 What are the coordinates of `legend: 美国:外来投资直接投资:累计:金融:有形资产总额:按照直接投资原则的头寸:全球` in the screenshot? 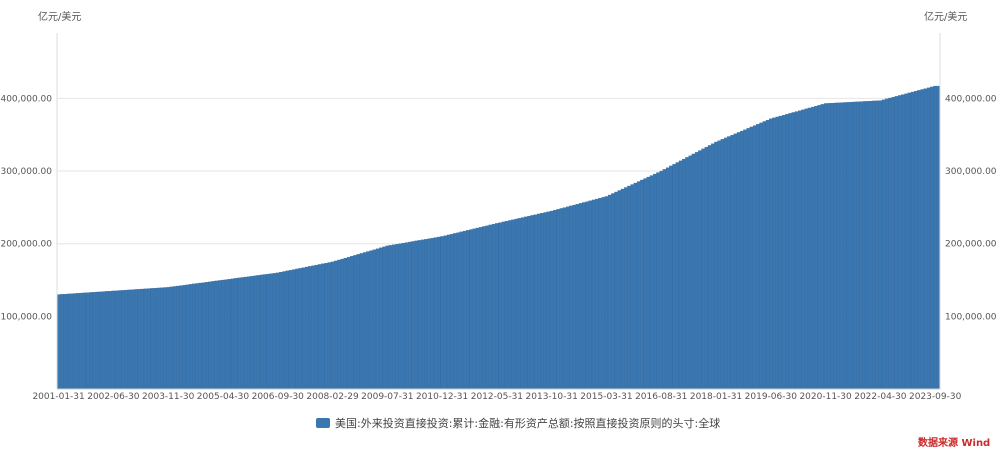 It's located at (518, 423).